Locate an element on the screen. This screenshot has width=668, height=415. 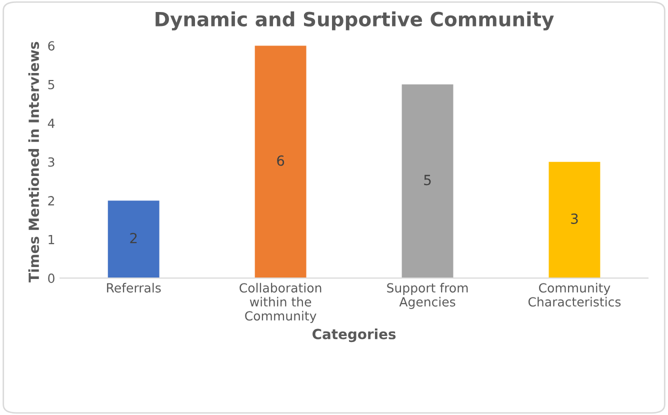
y-tick-label: 6 is located at coordinates (51, 46).